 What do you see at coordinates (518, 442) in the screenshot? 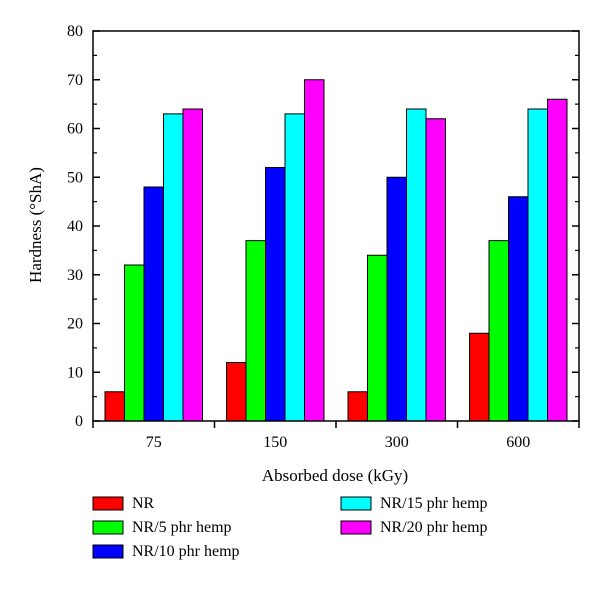
I see `x-tick-label: 600` at bounding box center [518, 442].